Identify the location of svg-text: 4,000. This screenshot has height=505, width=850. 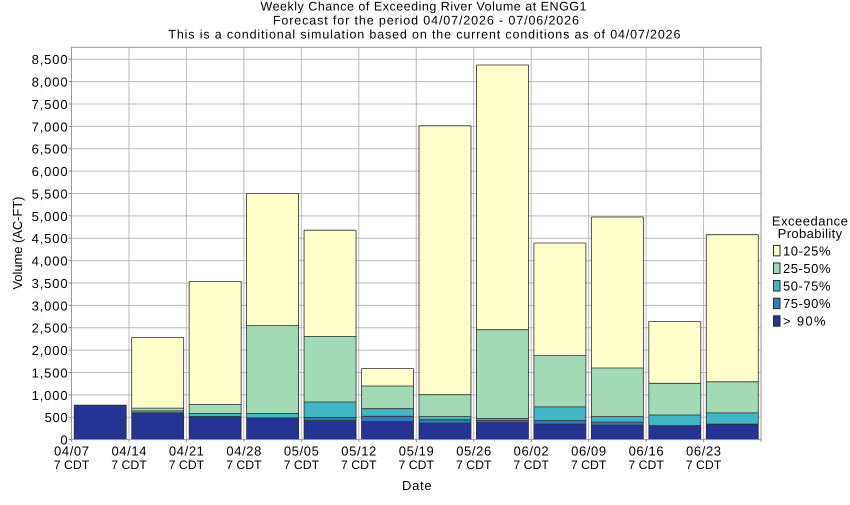
(50, 261).